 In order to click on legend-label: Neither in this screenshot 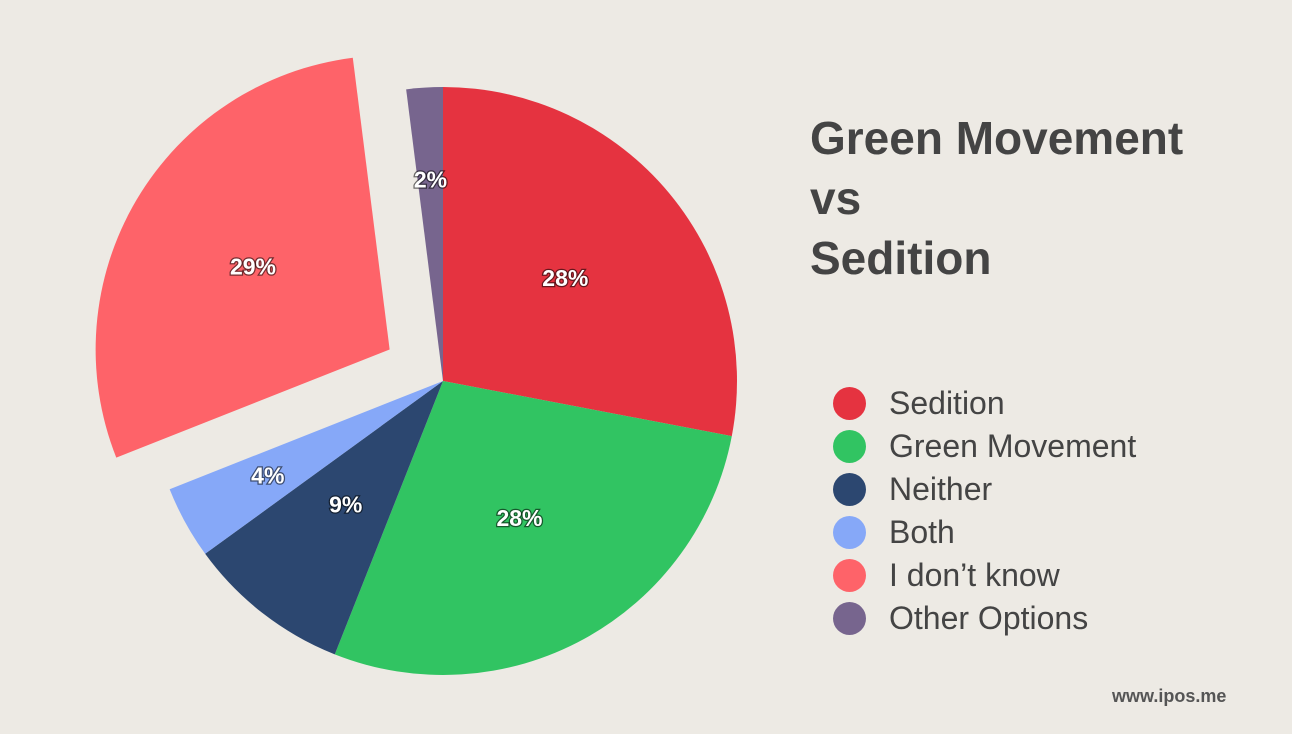, I will do `click(941, 489)`.